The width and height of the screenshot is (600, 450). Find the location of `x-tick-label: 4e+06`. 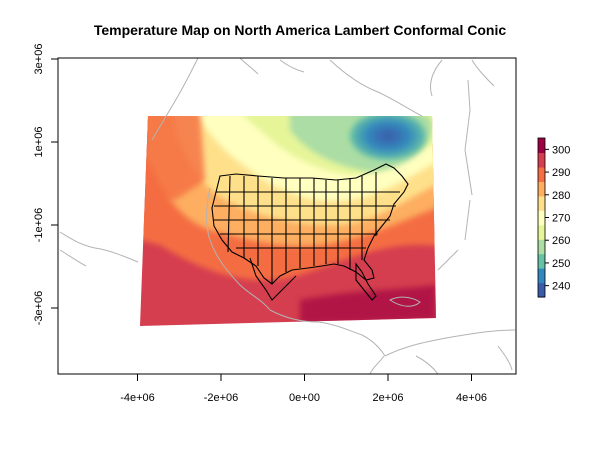

x-tick-label: 4e+06 is located at coordinates (471, 398).